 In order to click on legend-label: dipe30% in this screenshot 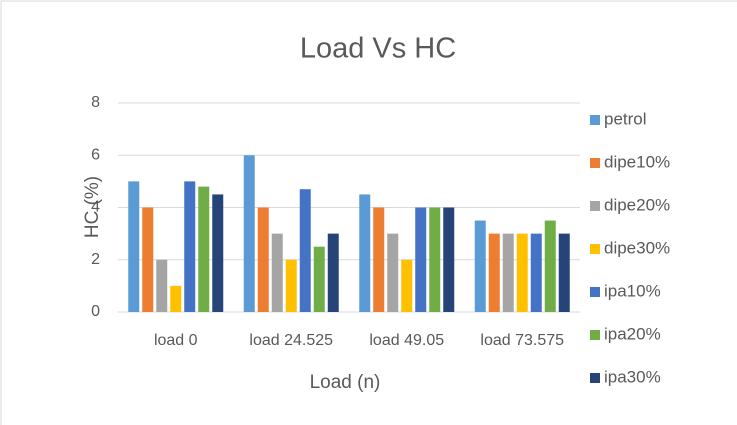, I will do `click(637, 247)`.